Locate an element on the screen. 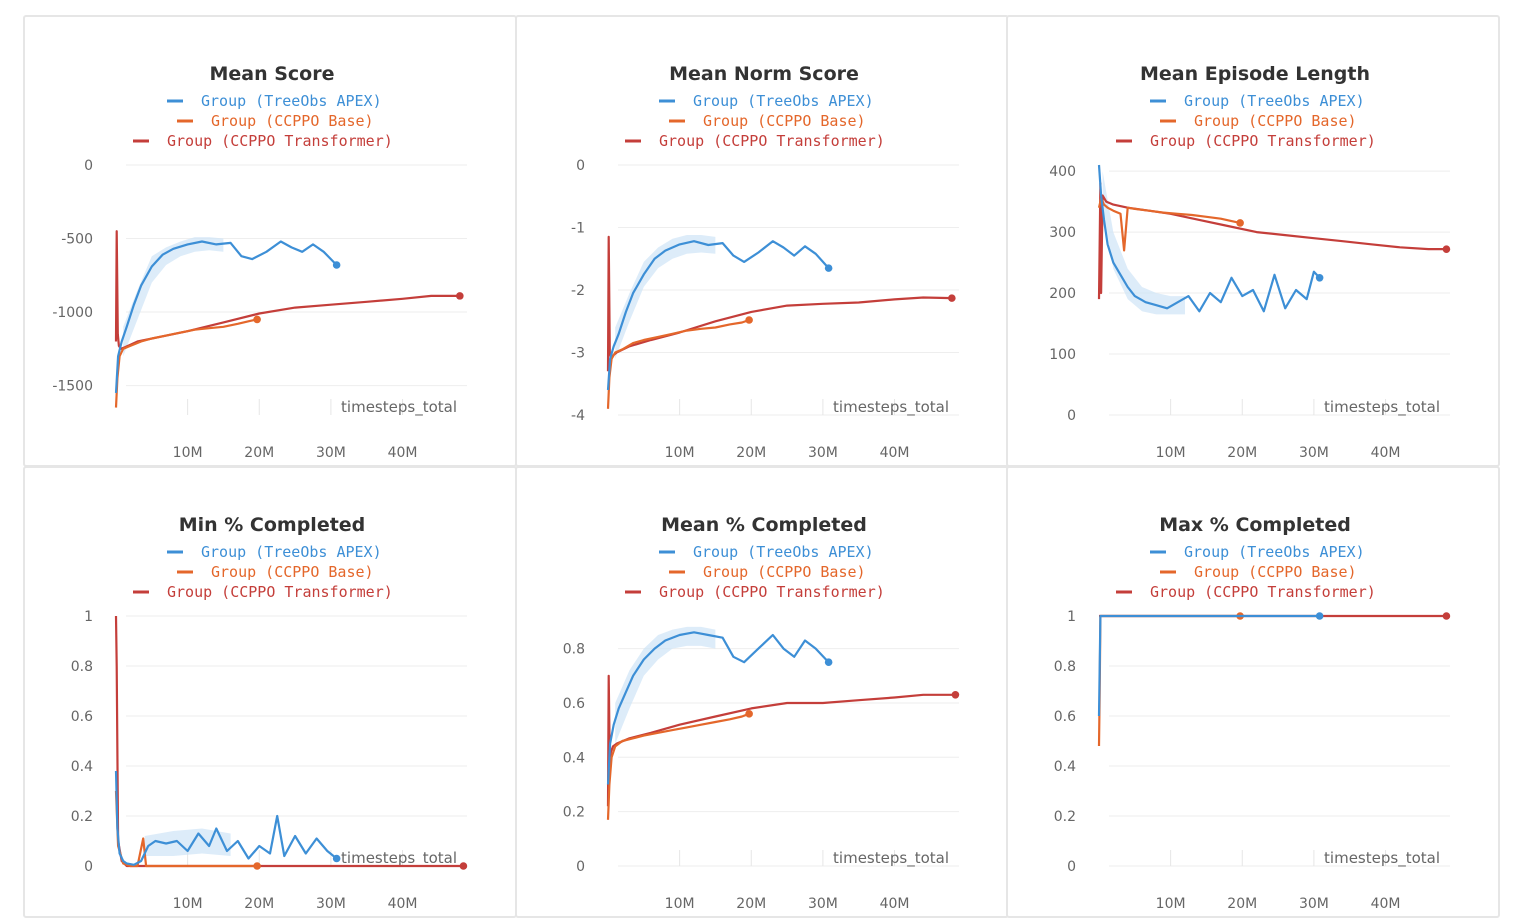  chart-title: Mean Norm Score is located at coordinates (764, 74).